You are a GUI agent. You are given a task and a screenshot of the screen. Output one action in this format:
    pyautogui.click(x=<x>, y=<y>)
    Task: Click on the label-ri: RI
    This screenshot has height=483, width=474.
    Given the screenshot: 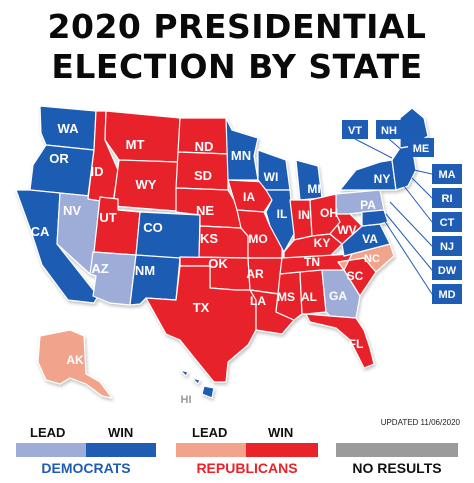 What is the action you would take?
    pyautogui.click(x=447, y=199)
    